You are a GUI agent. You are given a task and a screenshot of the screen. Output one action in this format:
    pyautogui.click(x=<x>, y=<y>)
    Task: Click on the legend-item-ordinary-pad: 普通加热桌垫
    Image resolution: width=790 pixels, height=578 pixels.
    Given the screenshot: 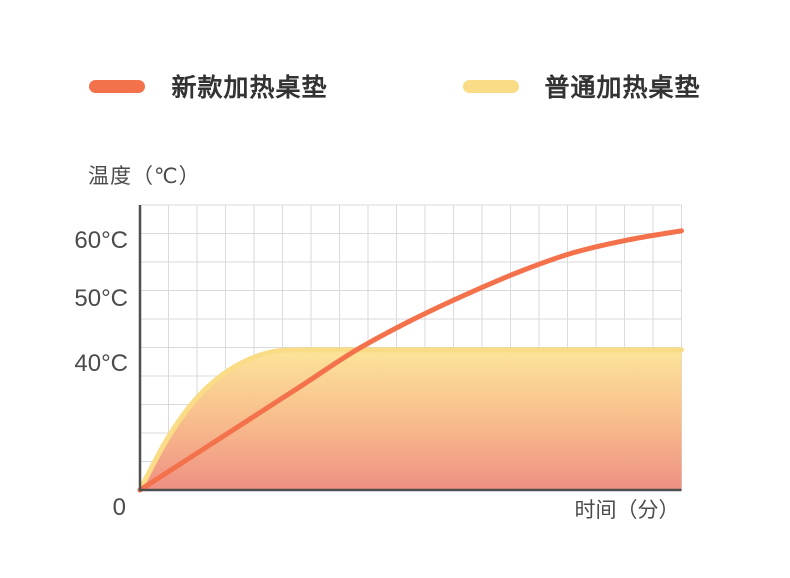 What is the action you would take?
    pyautogui.click(x=581, y=86)
    